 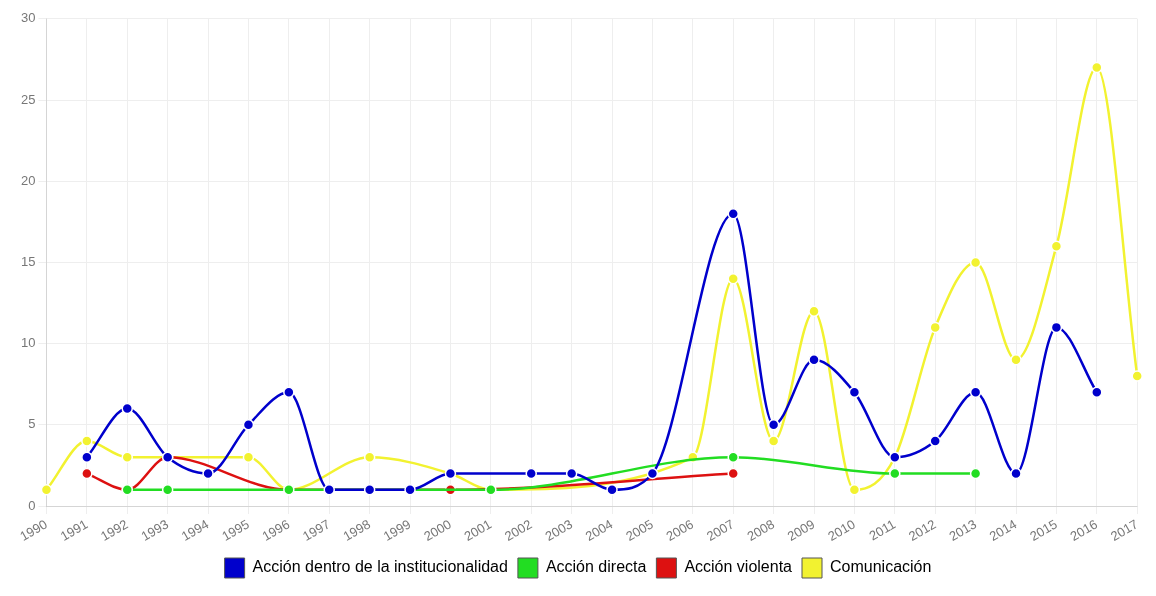 What do you see at coordinates (680, 530) in the screenshot?
I see `x-tick-label: 2006` at bounding box center [680, 530].